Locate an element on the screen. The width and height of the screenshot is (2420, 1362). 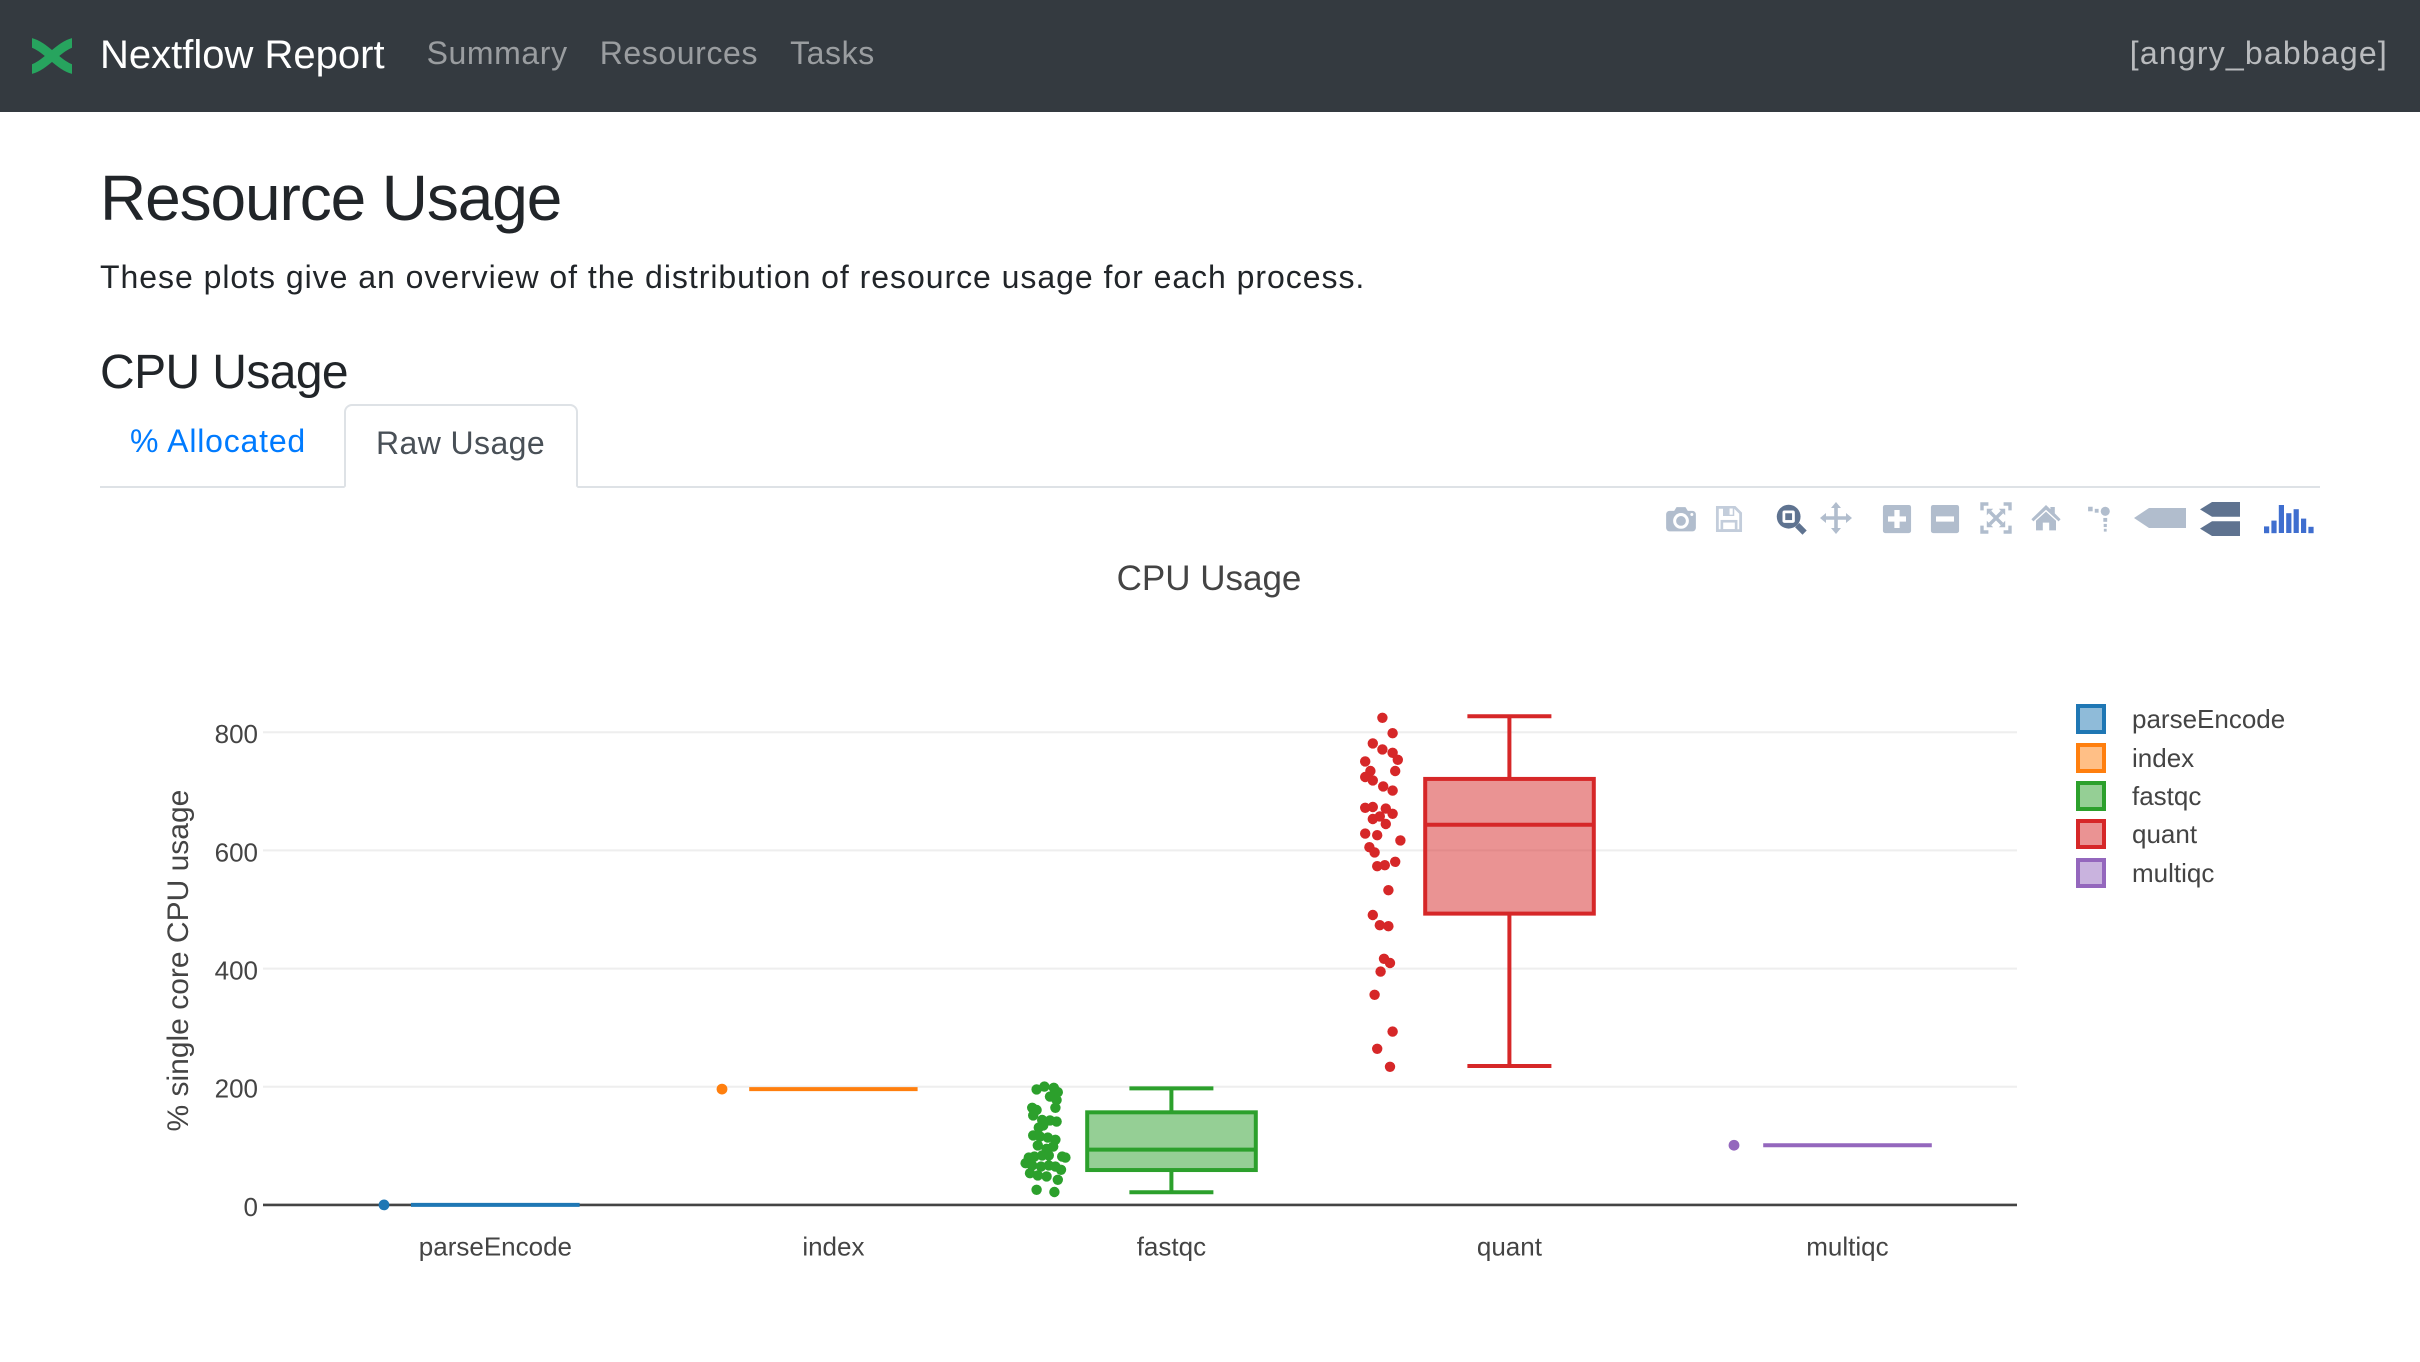
svg-text: 200 is located at coordinates (236, 1089).